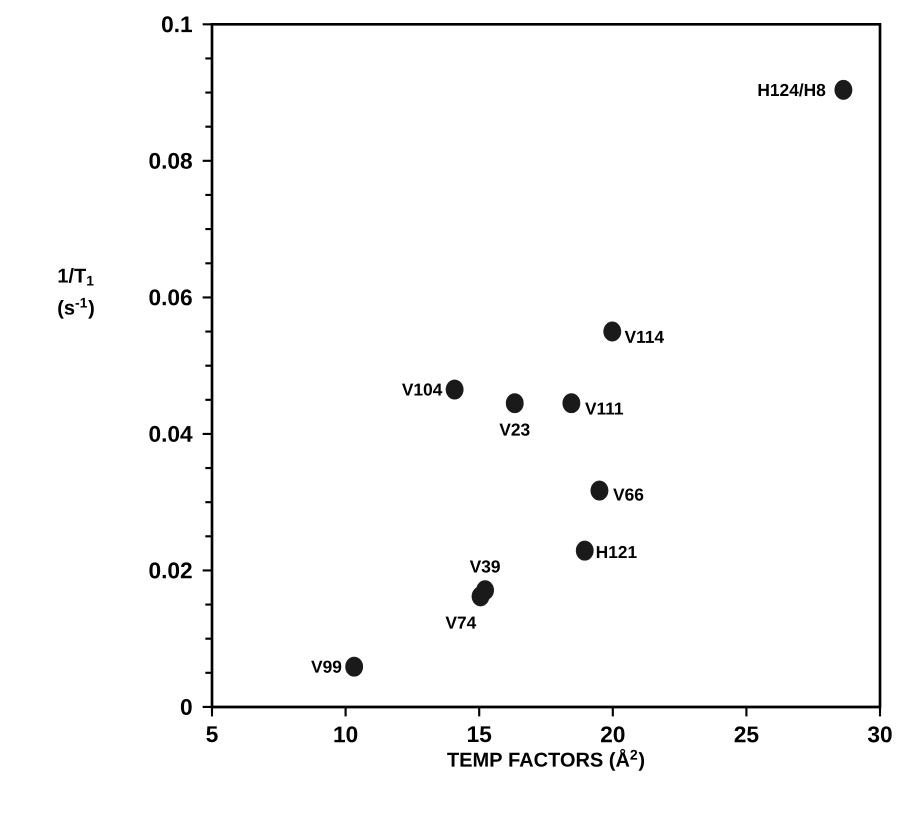  Describe the element at coordinates (170, 570) in the screenshot. I see `y-tick-label: 0.02` at that location.